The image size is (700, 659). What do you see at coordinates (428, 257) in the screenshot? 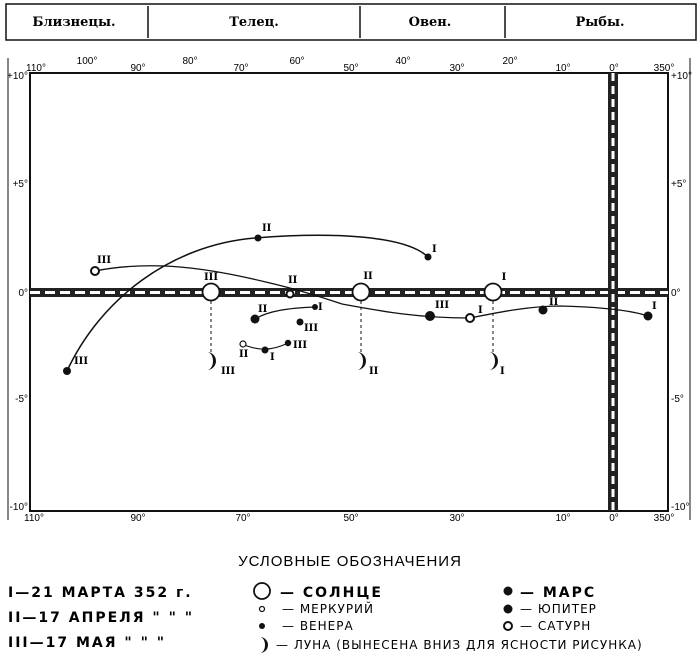
I see `venus-mark-I` at bounding box center [428, 257].